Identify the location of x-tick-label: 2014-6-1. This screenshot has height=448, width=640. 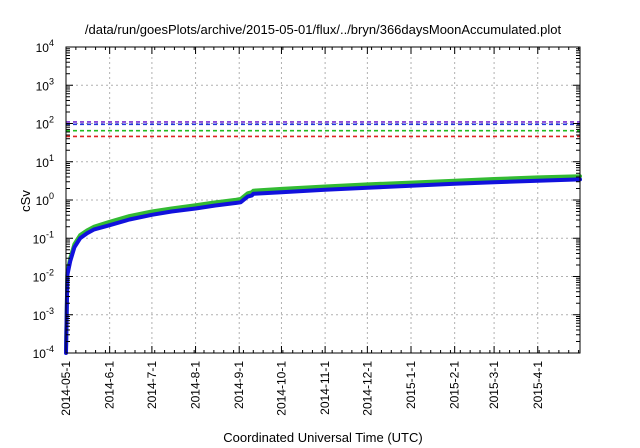
(110, 385).